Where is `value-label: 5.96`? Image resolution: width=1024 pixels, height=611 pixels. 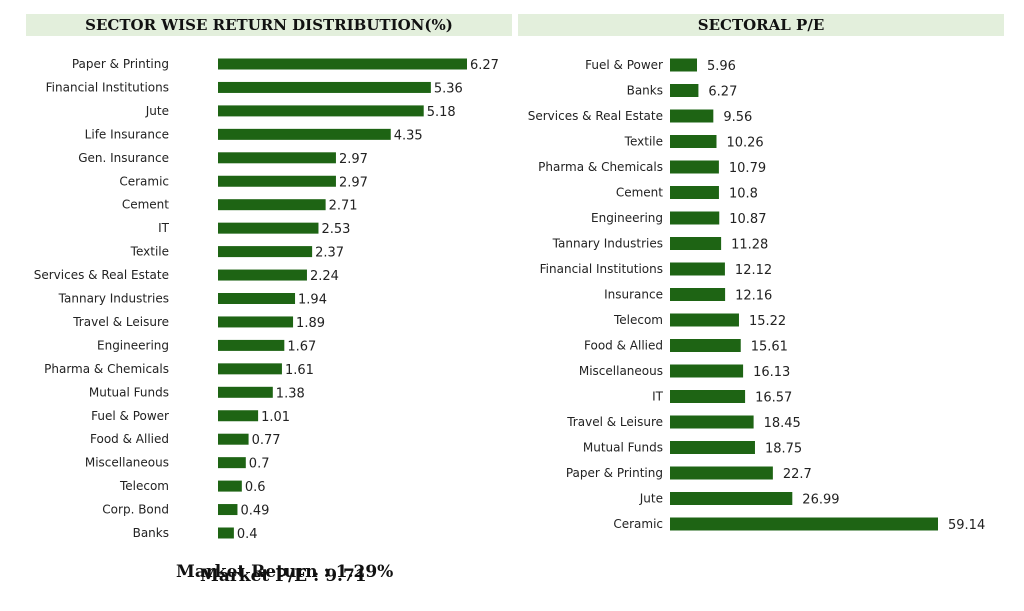 value-label: 5.96 is located at coordinates (721, 66).